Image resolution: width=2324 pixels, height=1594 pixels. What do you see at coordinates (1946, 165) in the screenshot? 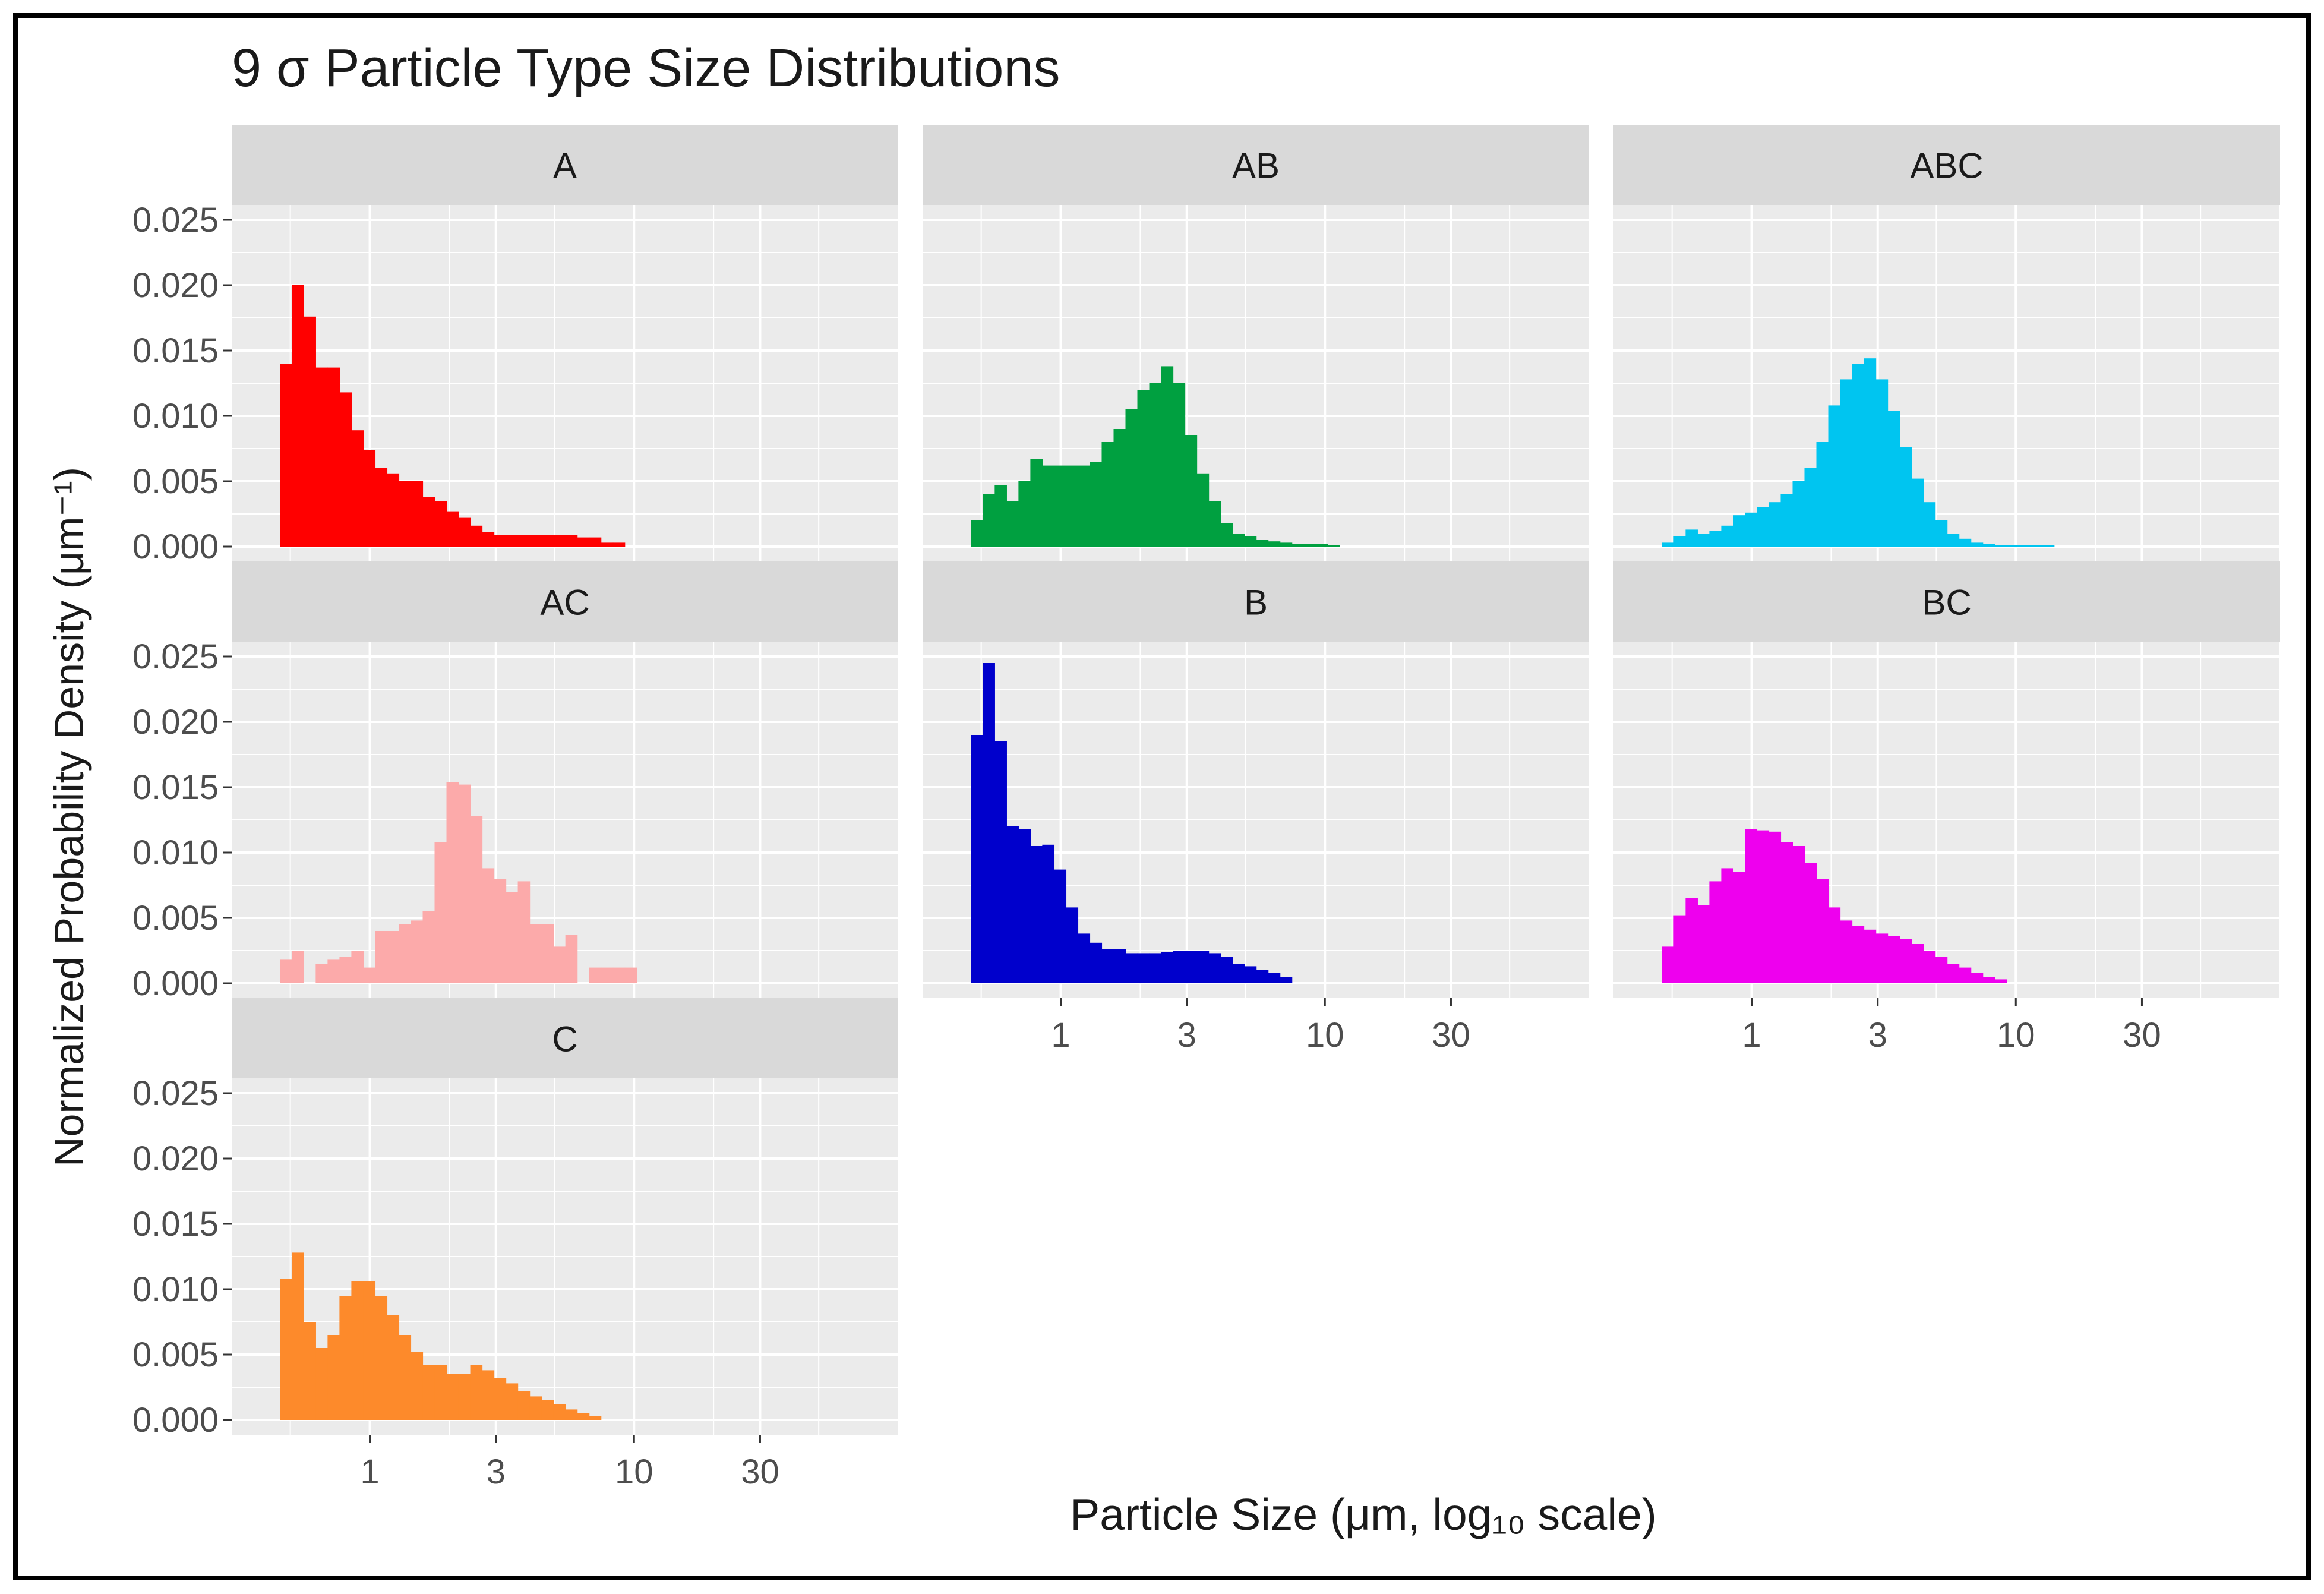
I see `strip-abc` at bounding box center [1946, 165].